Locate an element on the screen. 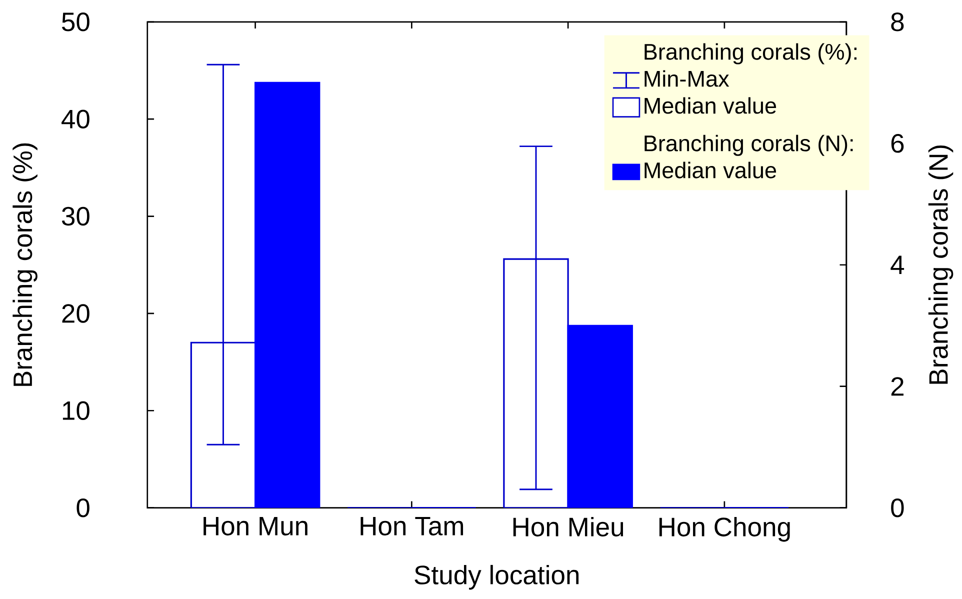 Image resolution: width=962 pixels, height=599 pixels. y2-tick-label: 8 is located at coordinates (897, 22).